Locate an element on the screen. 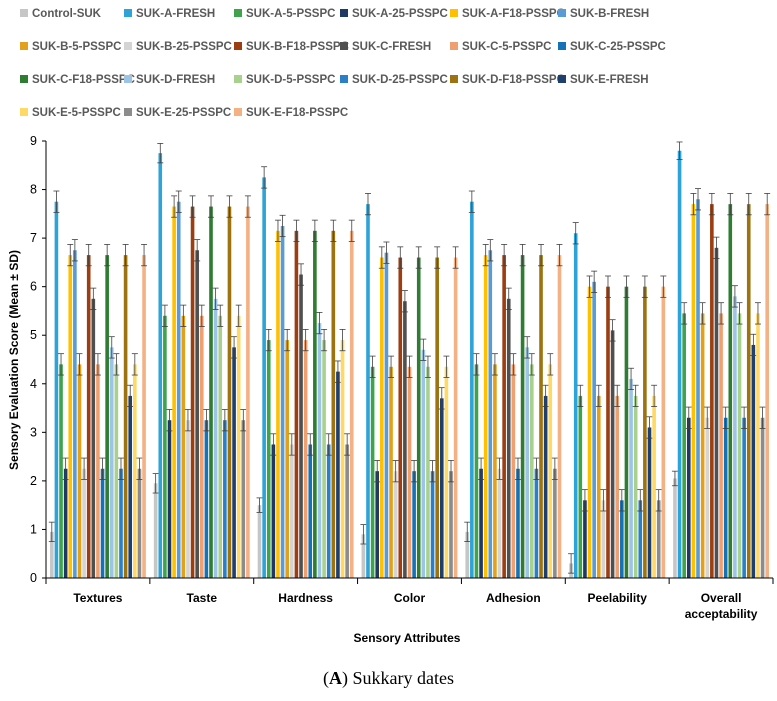 Image resolution: width=777 pixels, height=701 pixels. legend-label: SUK-C-5-PSSPC is located at coordinates (506, 47).